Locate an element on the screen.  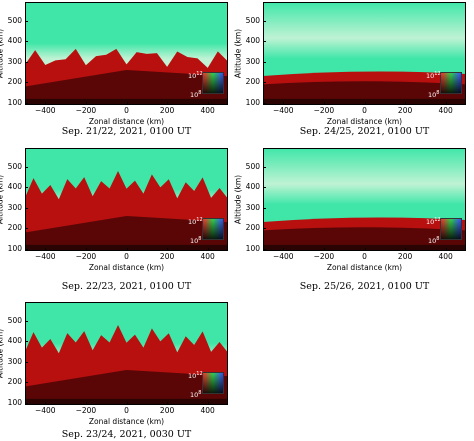
panel-caption: Sep. 25/26, 2021, 0100 UT is located at coordinates (364, 286).